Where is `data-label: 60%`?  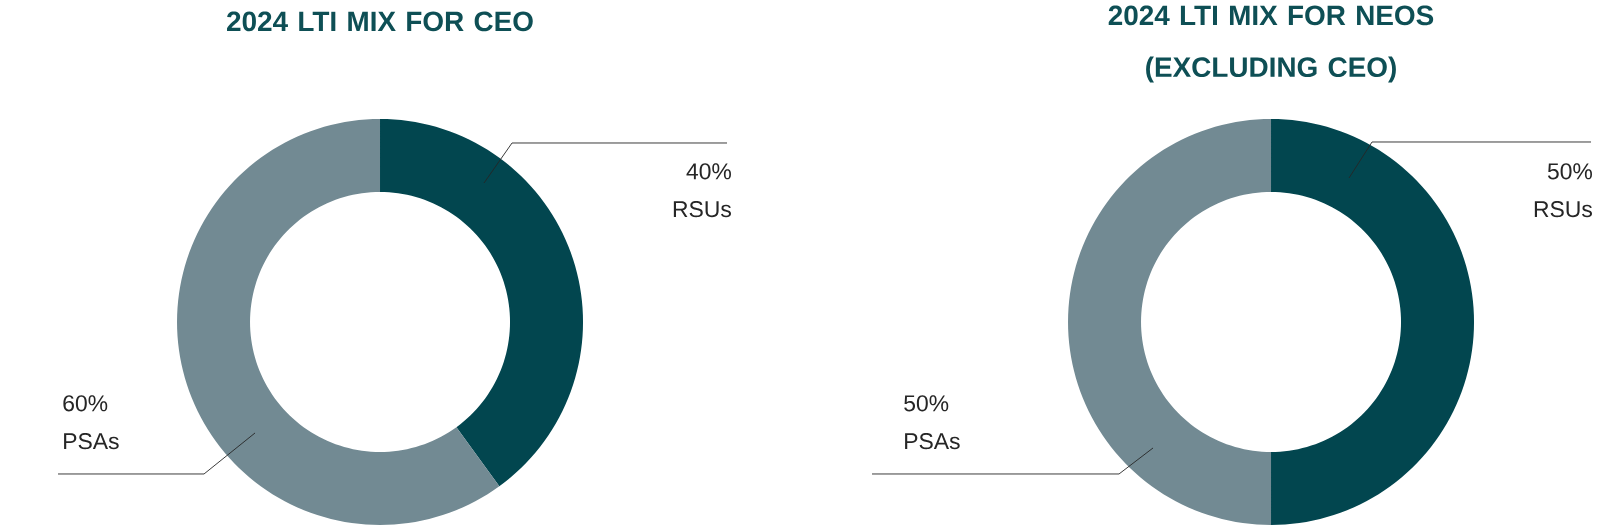 data-label: 60% is located at coordinates (85, 403).